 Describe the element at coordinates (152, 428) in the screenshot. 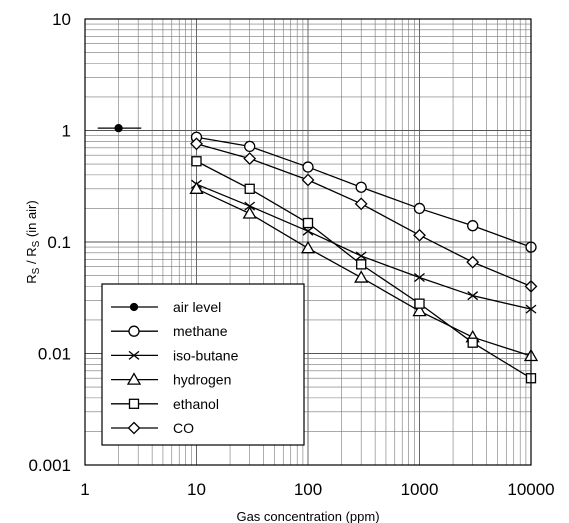

I see `legend-item: CO` at that location.